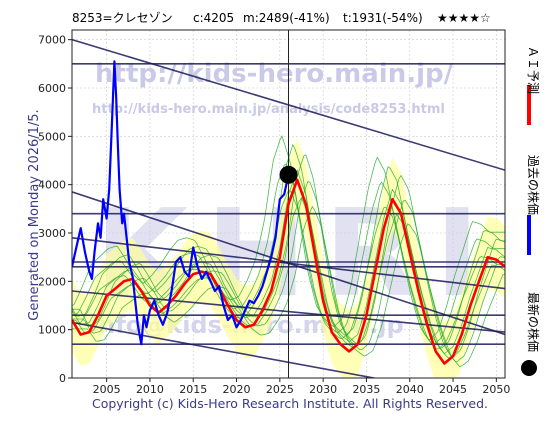 The image size is (560, 424). What do you see at coordinates (533, 322) in the screenshot?
I see `legend-latest-label: 最新の株価` at bounding box center [533, 322].